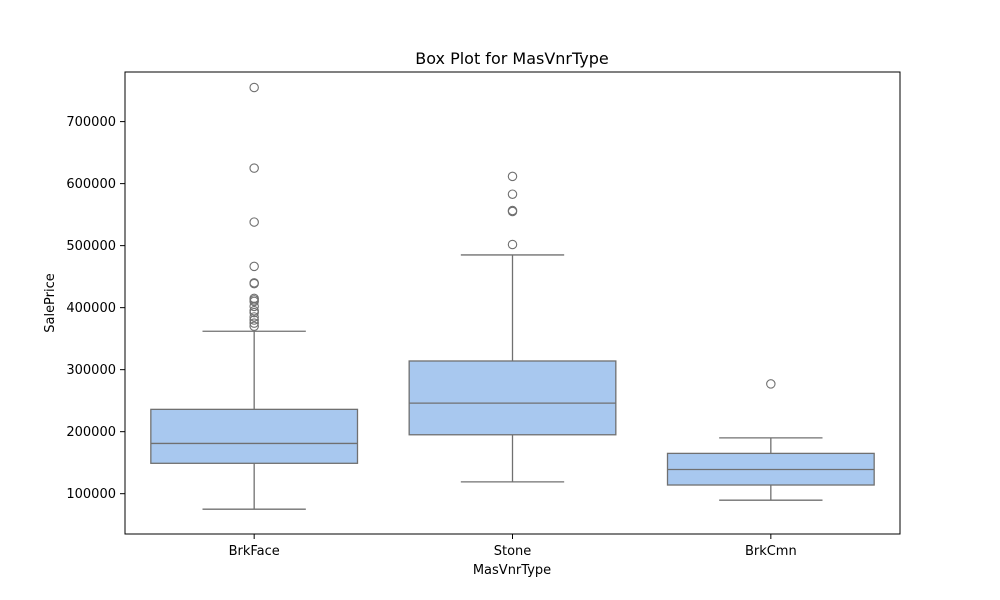 The width and height of the screenshot is (1000, 600). I want to click on chart-title: Box Plot for MasVnrType, so click(512, 58).